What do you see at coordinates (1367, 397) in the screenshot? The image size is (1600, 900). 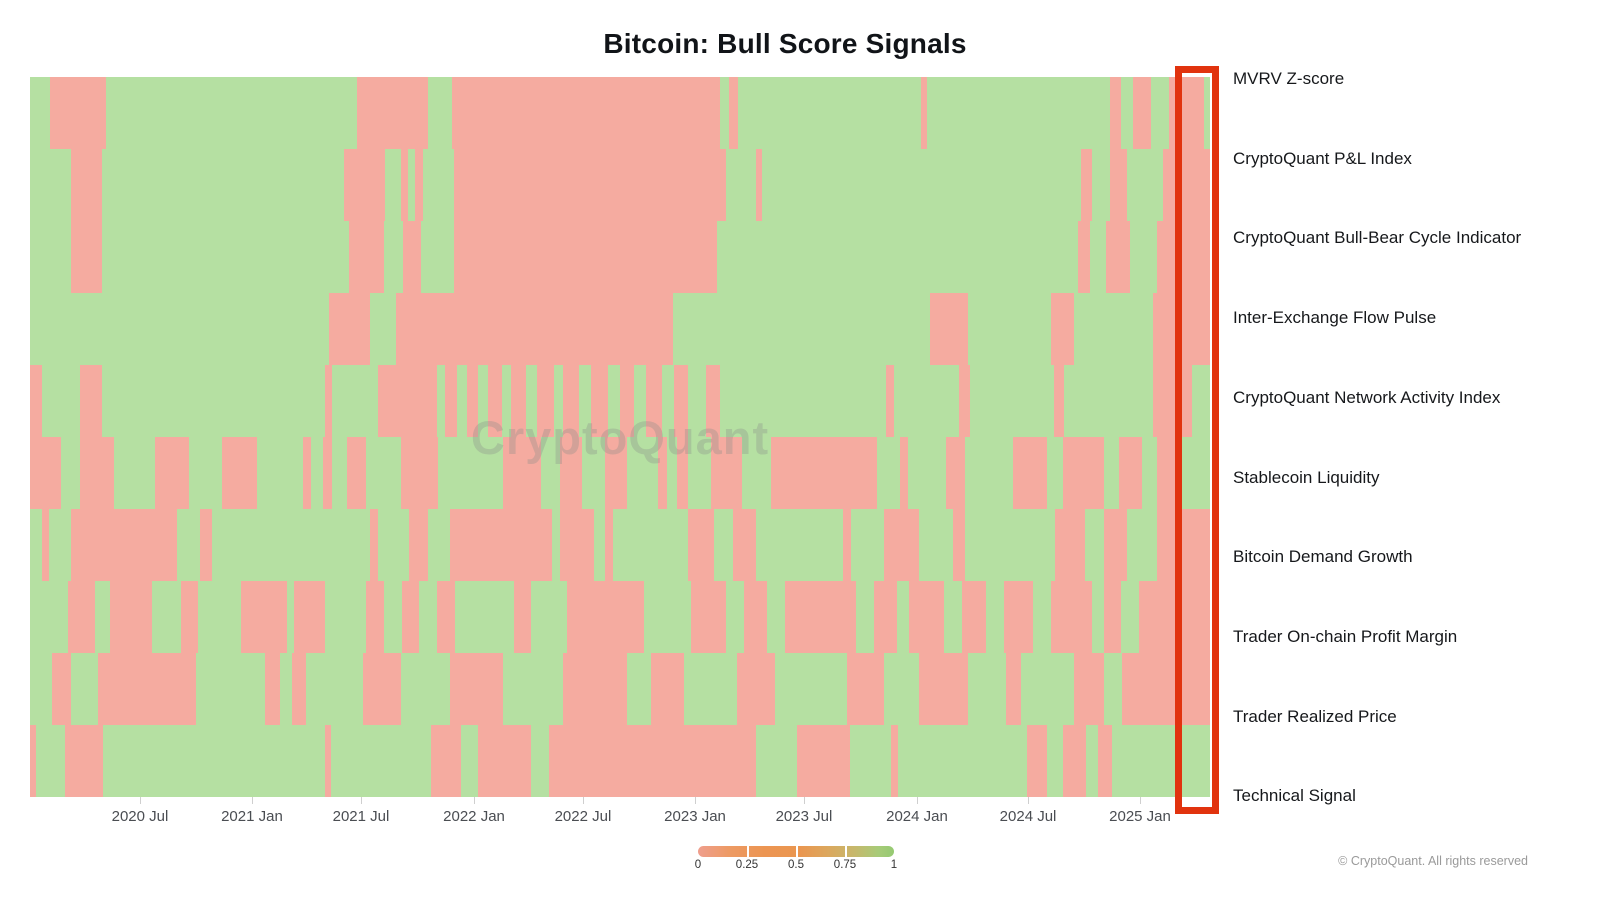 I see `row-label: CryptoQuant Network Activity Index` at bounding box center [1367, 397].